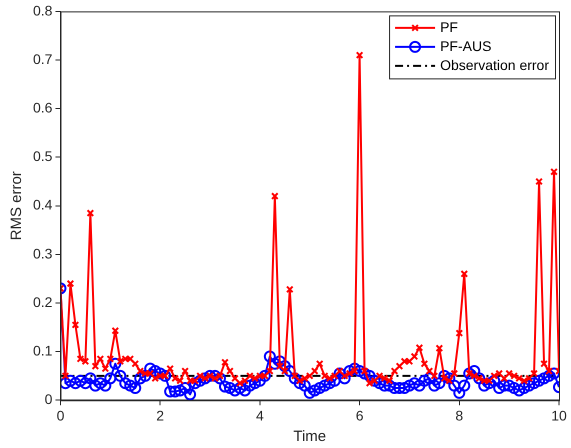  I want to click on y-tick-label: 0.7, so click(42, 58).